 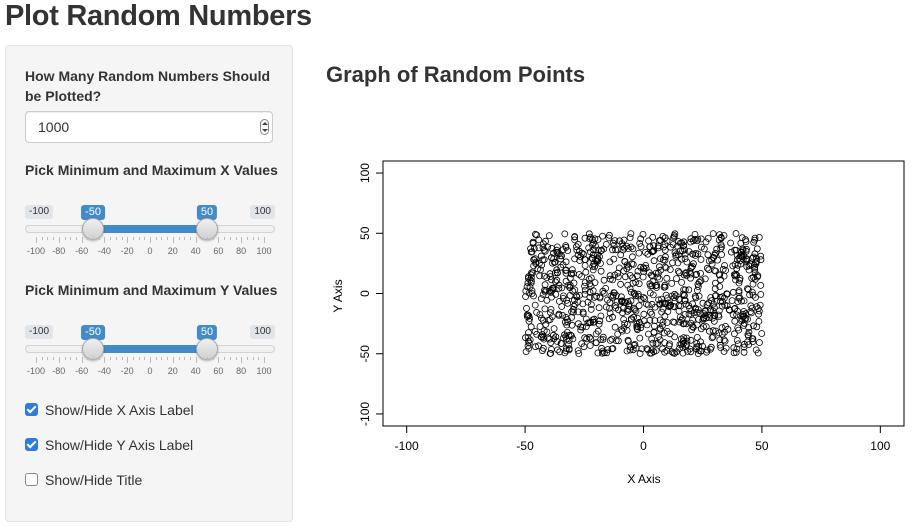 What do you see at coordinates (241, 251) in the screenshot?
I see `slider-tick-label: 80` at bounding box center [241, 251].